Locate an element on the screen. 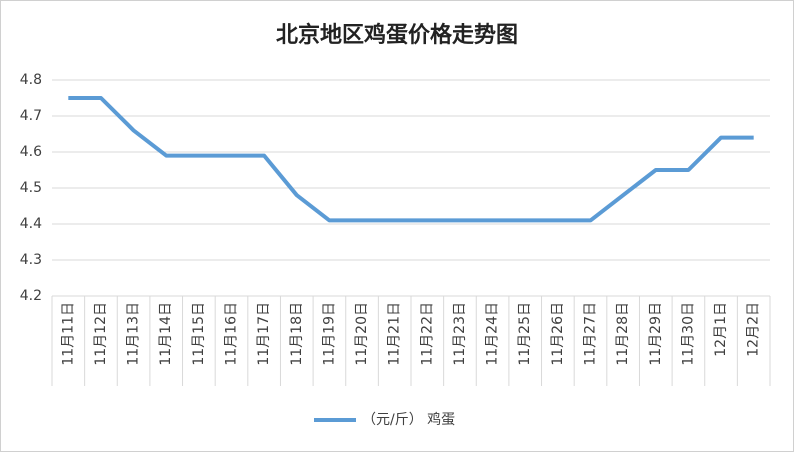 The image size is (794, 452). chart-title: 北京地区鸡蛋价格走势图 is located at coordinates (397, 35).